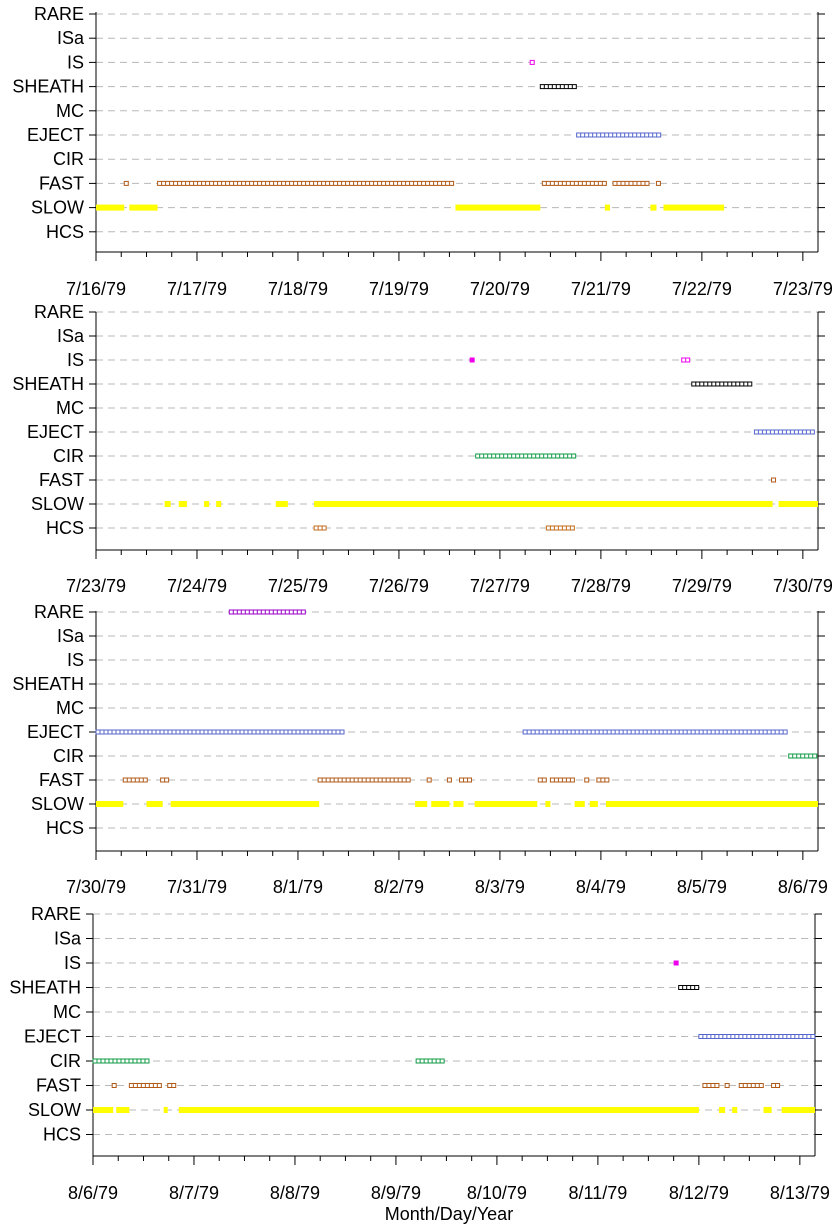 The width and height of the screenshot is (838, 1226). What do you see at coordinates (197, 887) in the screenshot?
I see `x-tick-label: 7/31/79` at bounding box center [197, 887].